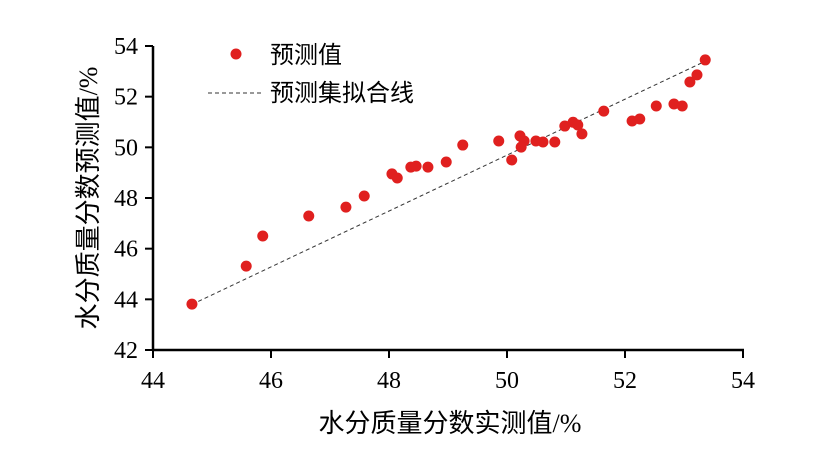 Image resolution: width=838 pixels, height=469 pixels. I want to click on y-tick-label: 54, so click(126, 47).